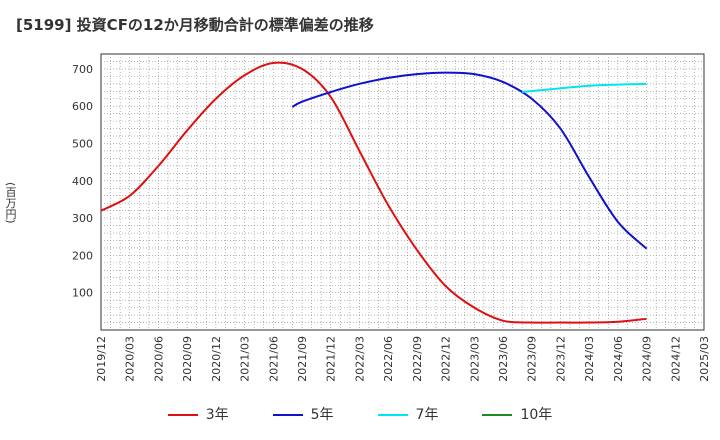  I want to click on x-tick-label: 2021/06, so click(273, 359).